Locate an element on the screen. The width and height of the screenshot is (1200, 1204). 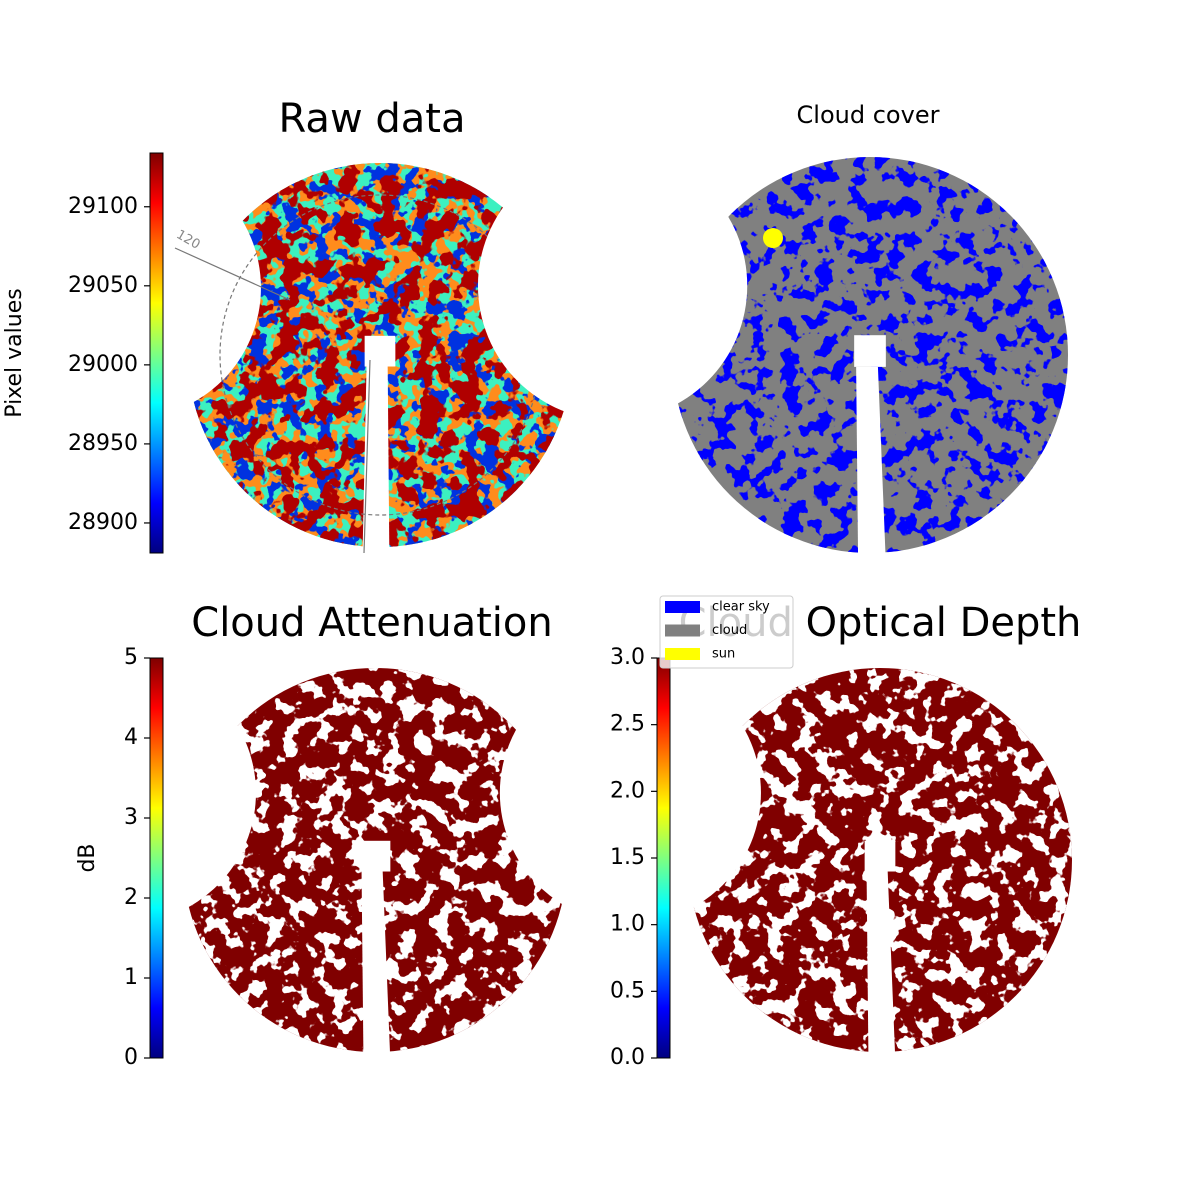
colorbar-tick-label: 5 is located at coordinates (131, 657).